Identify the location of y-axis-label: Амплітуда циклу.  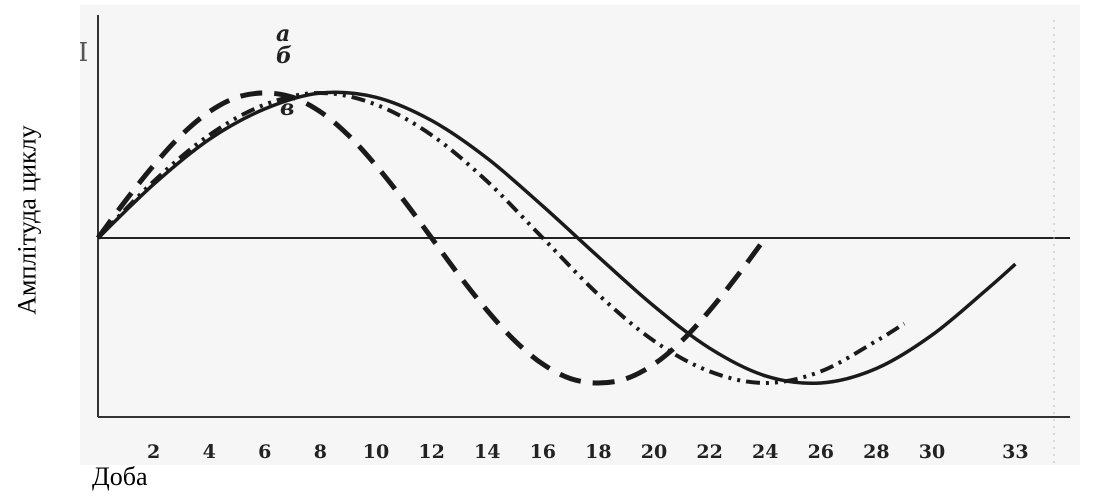
(28, 220).